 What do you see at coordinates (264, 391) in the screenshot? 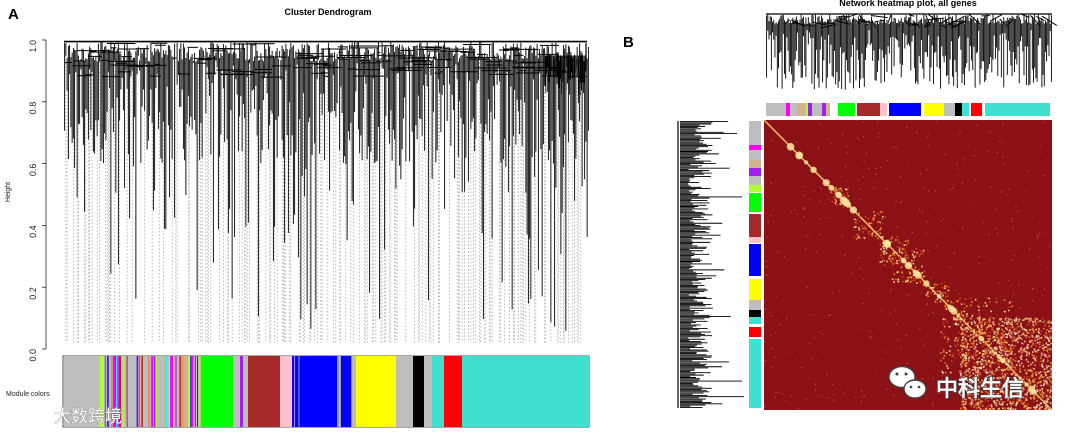
I see `module-brown-segment` at bounding box center [264, 391].